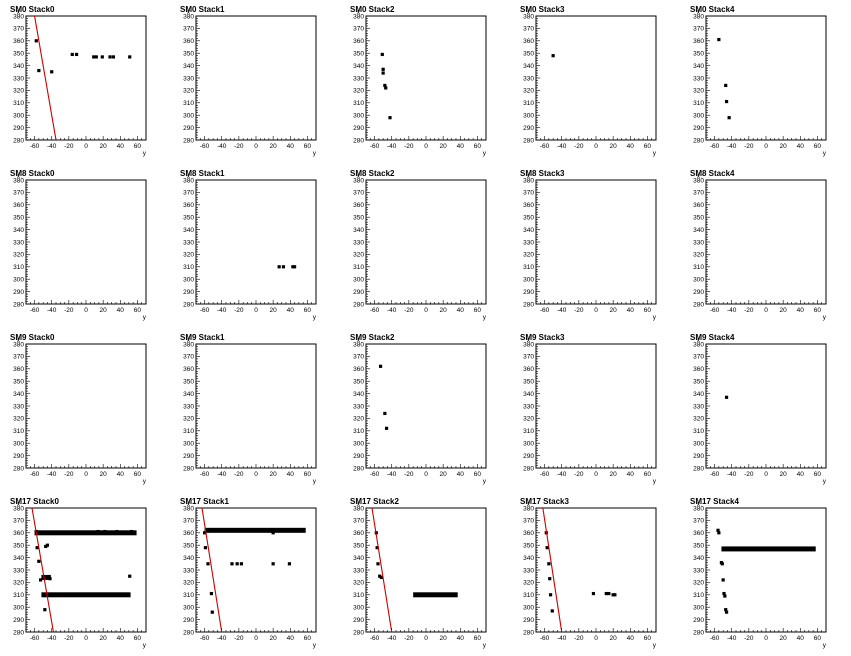 The height and width of the screenshot is (656, 851). I want to click on chart-title: SM0 Stack4, so click(712, 9).